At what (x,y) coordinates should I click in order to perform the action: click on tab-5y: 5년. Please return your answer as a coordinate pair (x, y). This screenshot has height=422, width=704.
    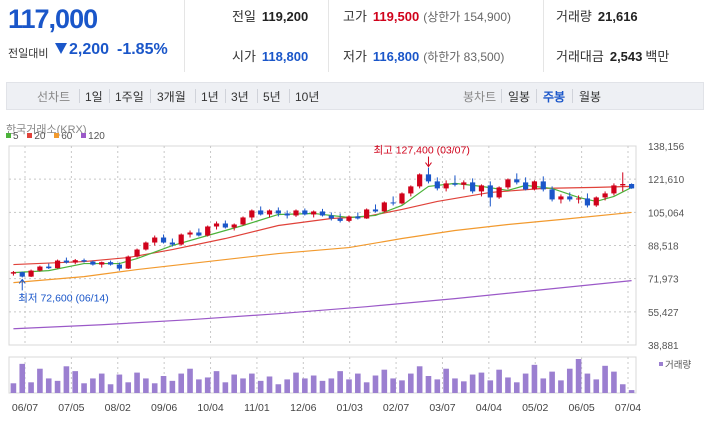
    Looking at the image, I should click on (272, 97).